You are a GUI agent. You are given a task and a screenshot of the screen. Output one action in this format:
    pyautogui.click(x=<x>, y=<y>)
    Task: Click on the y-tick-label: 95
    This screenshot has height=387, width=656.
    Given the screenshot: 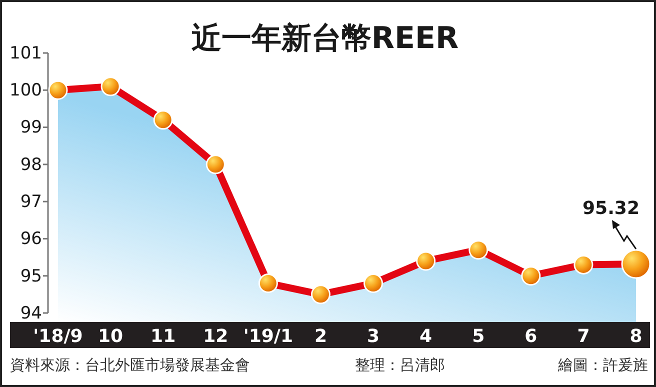 What is the action you would take?
    pyautogui.click(x=31, y=276)
    